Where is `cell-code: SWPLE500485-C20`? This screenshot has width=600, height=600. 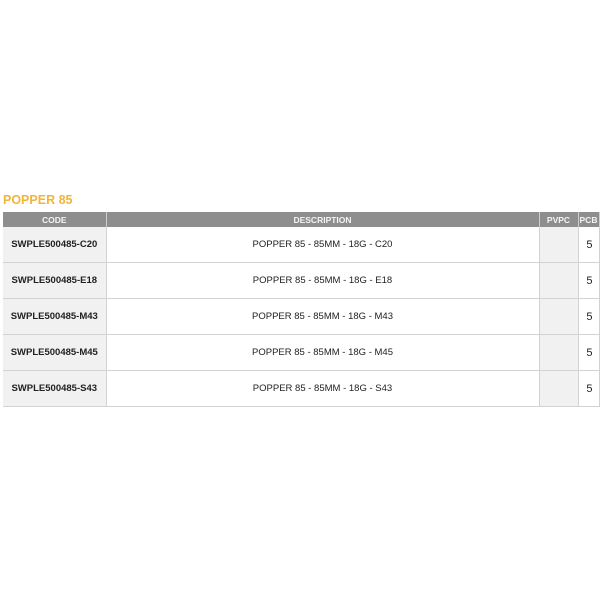
cell-code: SWPLE500485-C20 is located at coordinates (55, 245).